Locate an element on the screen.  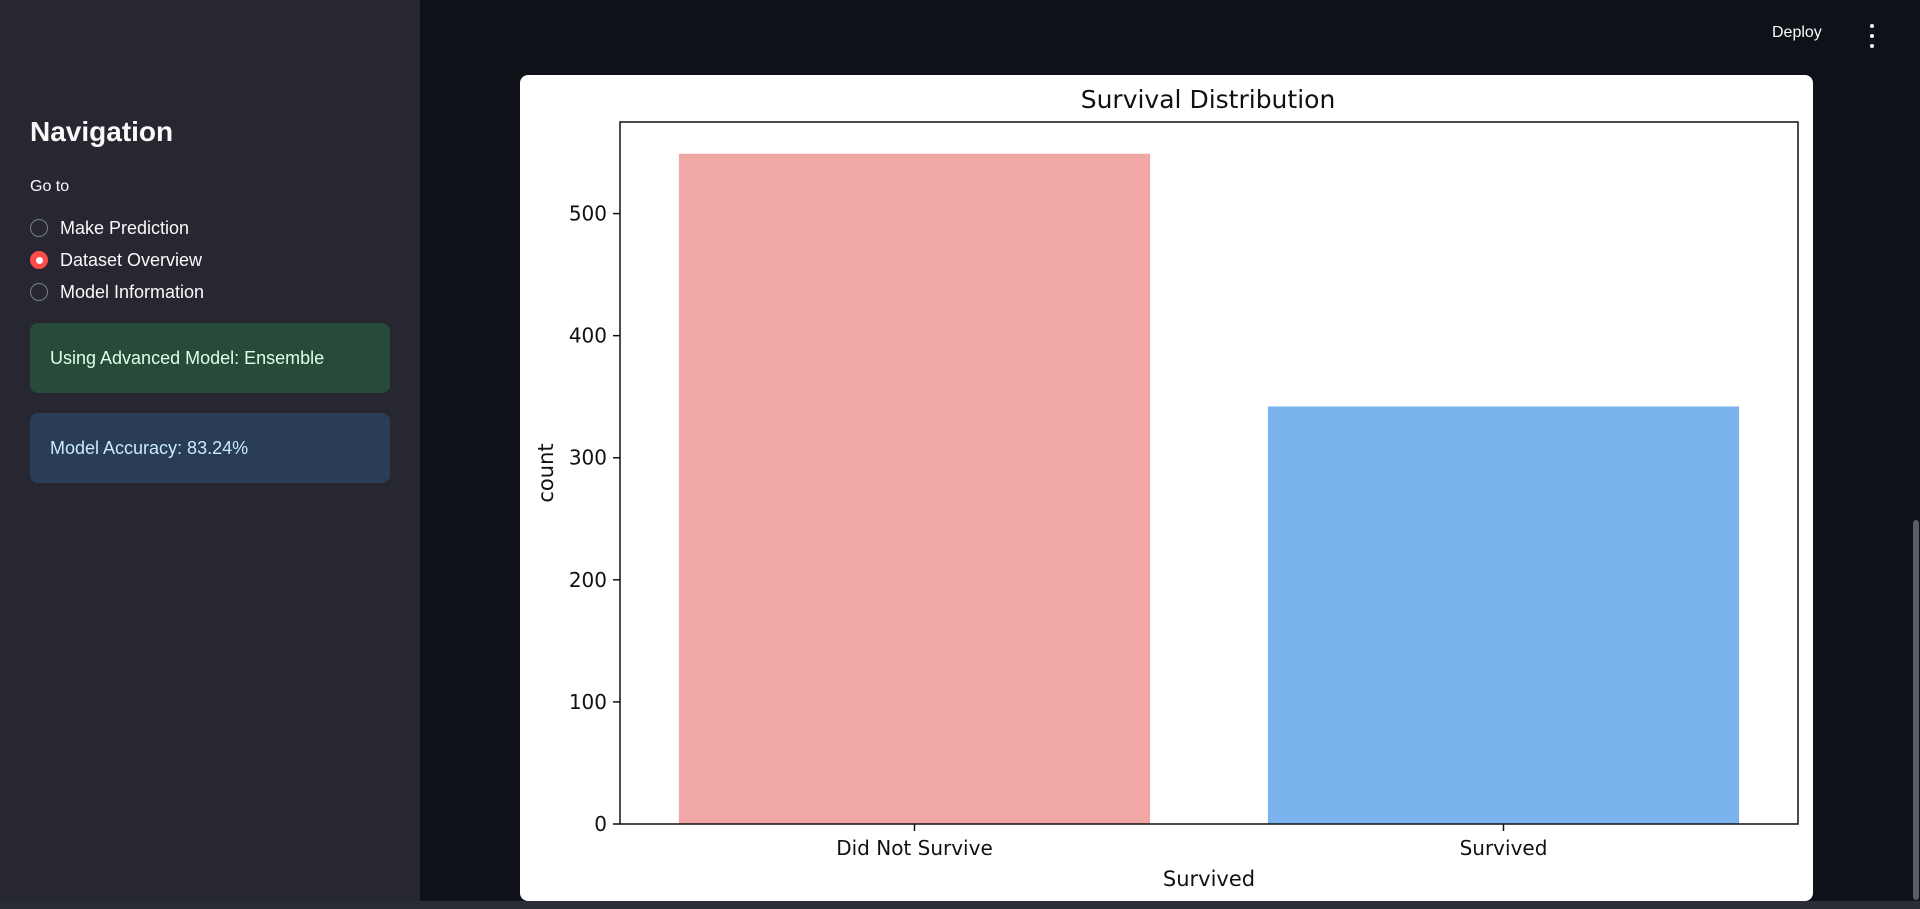
y-tick-label: 200 is located at coordinates (588, 580).